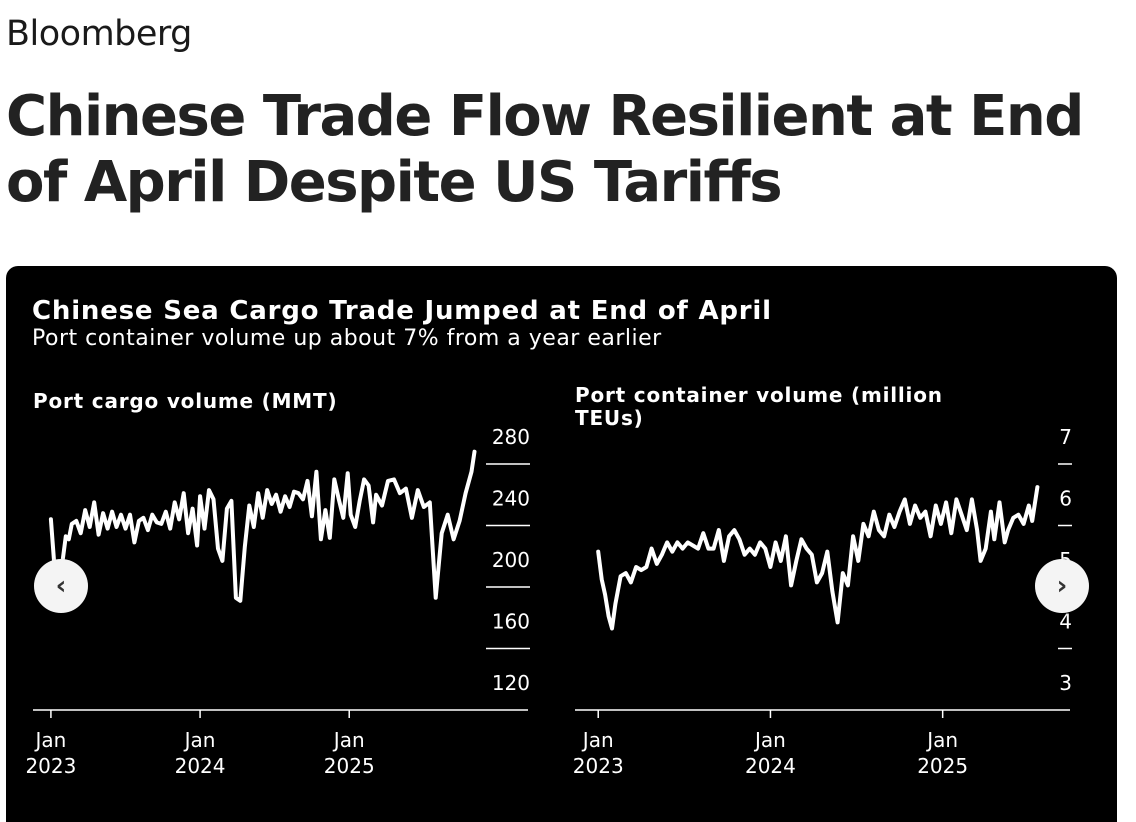 The width and height of the screenshot is (1136, 822). What do you see at coordinates (1065, 683) in the screenshot?
I see `chart-2-ytick-label: 3` at bounding box center [1065, 683].